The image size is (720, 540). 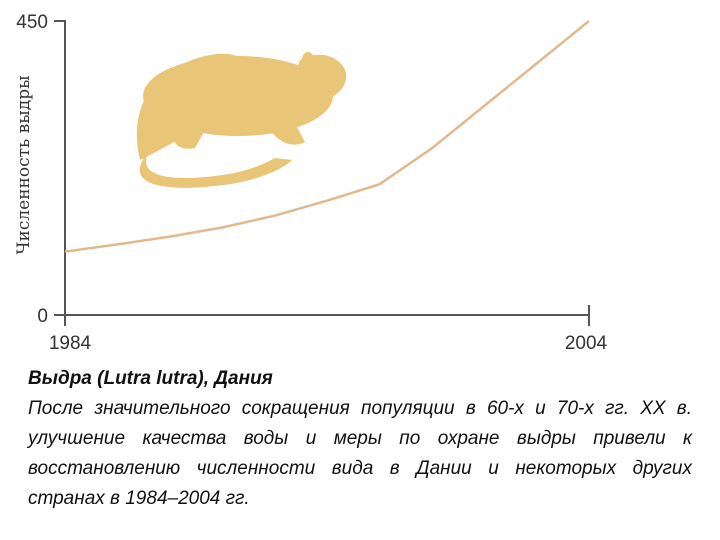 I want to click on y-tick-label-max: 450, so click(x=32, y=22).